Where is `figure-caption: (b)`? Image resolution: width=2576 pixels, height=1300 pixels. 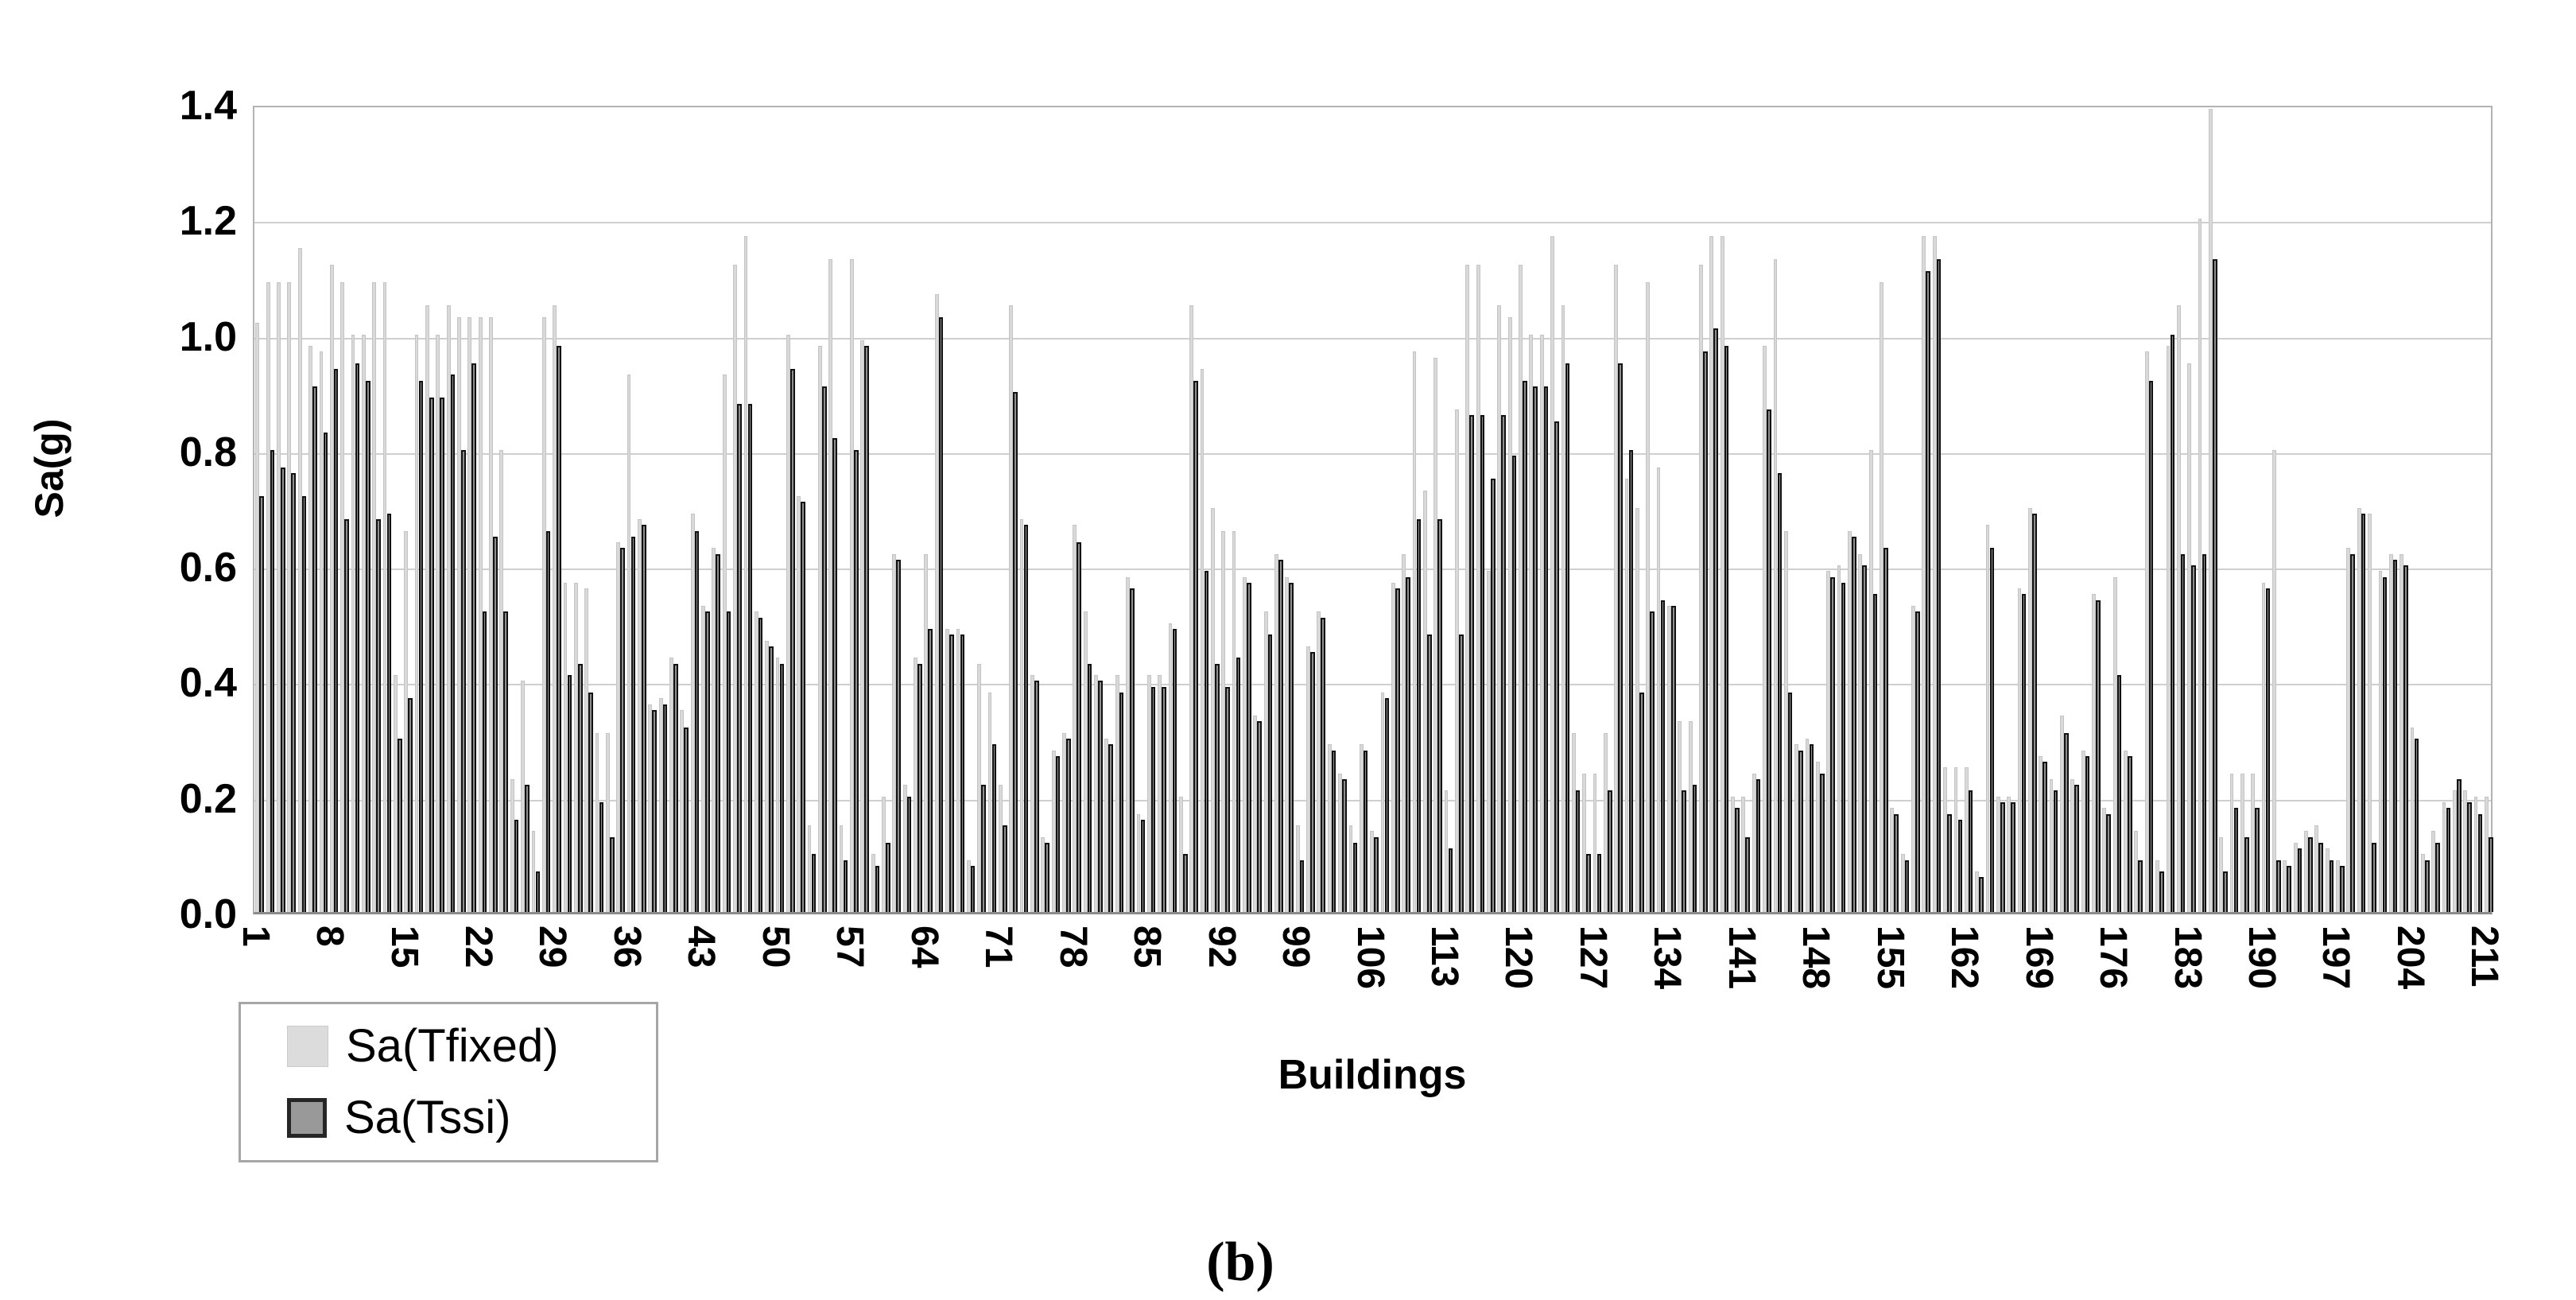
figure-caption: (b) is located at coordinates (1240, 1262).